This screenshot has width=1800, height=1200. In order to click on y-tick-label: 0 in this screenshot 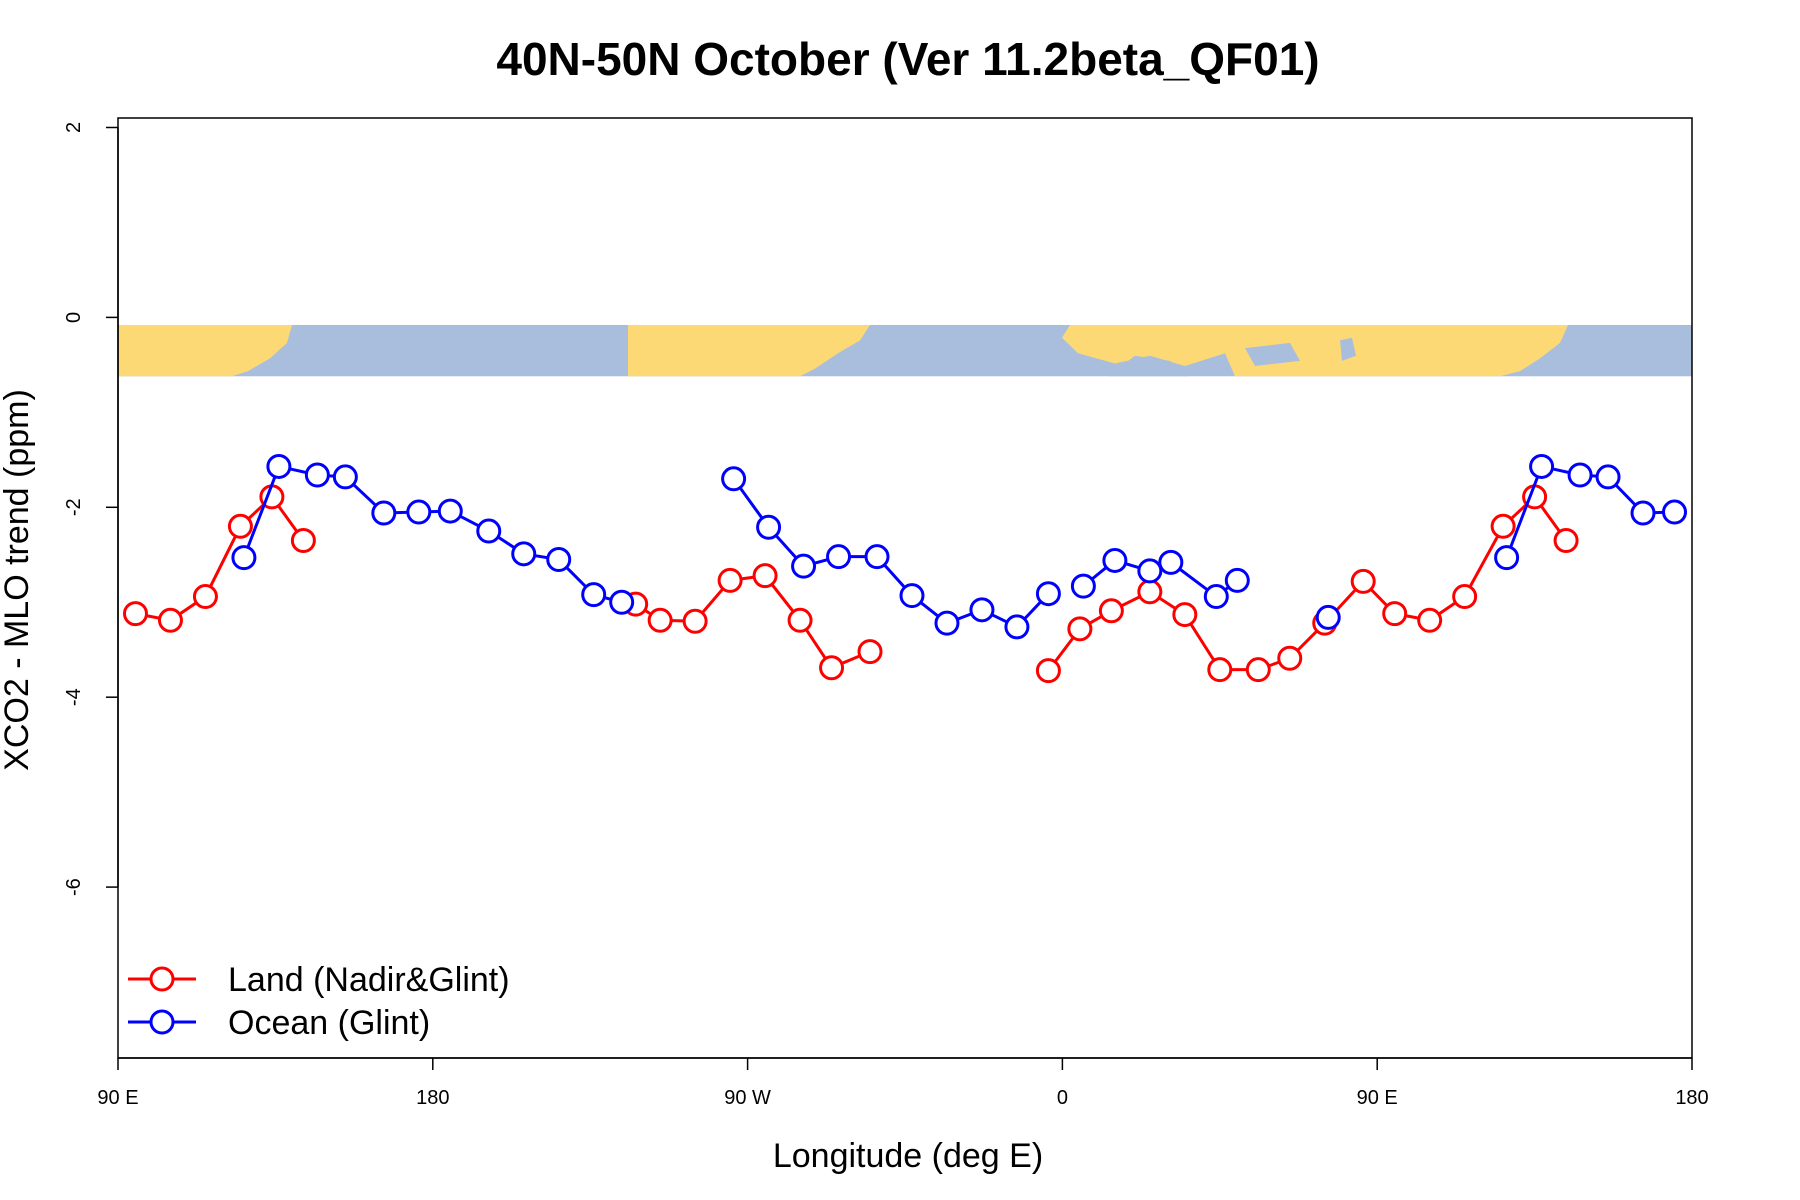, I will do `click(74, 317)`.